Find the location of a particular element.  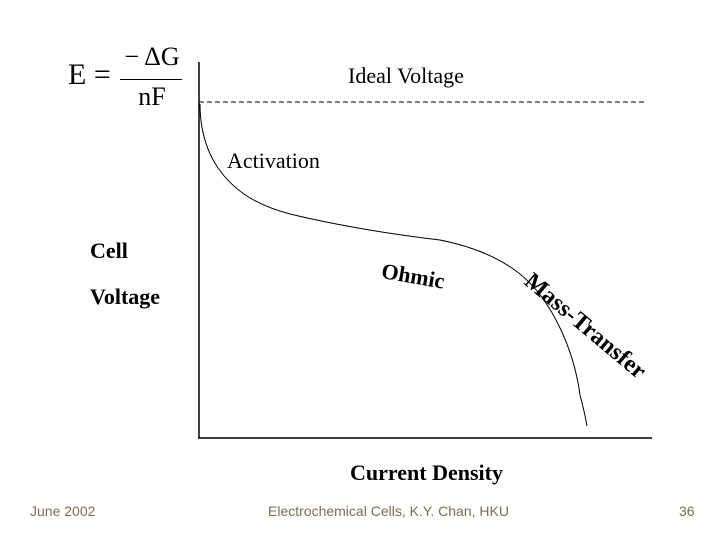

formula-numerator: − ΔG is located at coordinates (152, 56).